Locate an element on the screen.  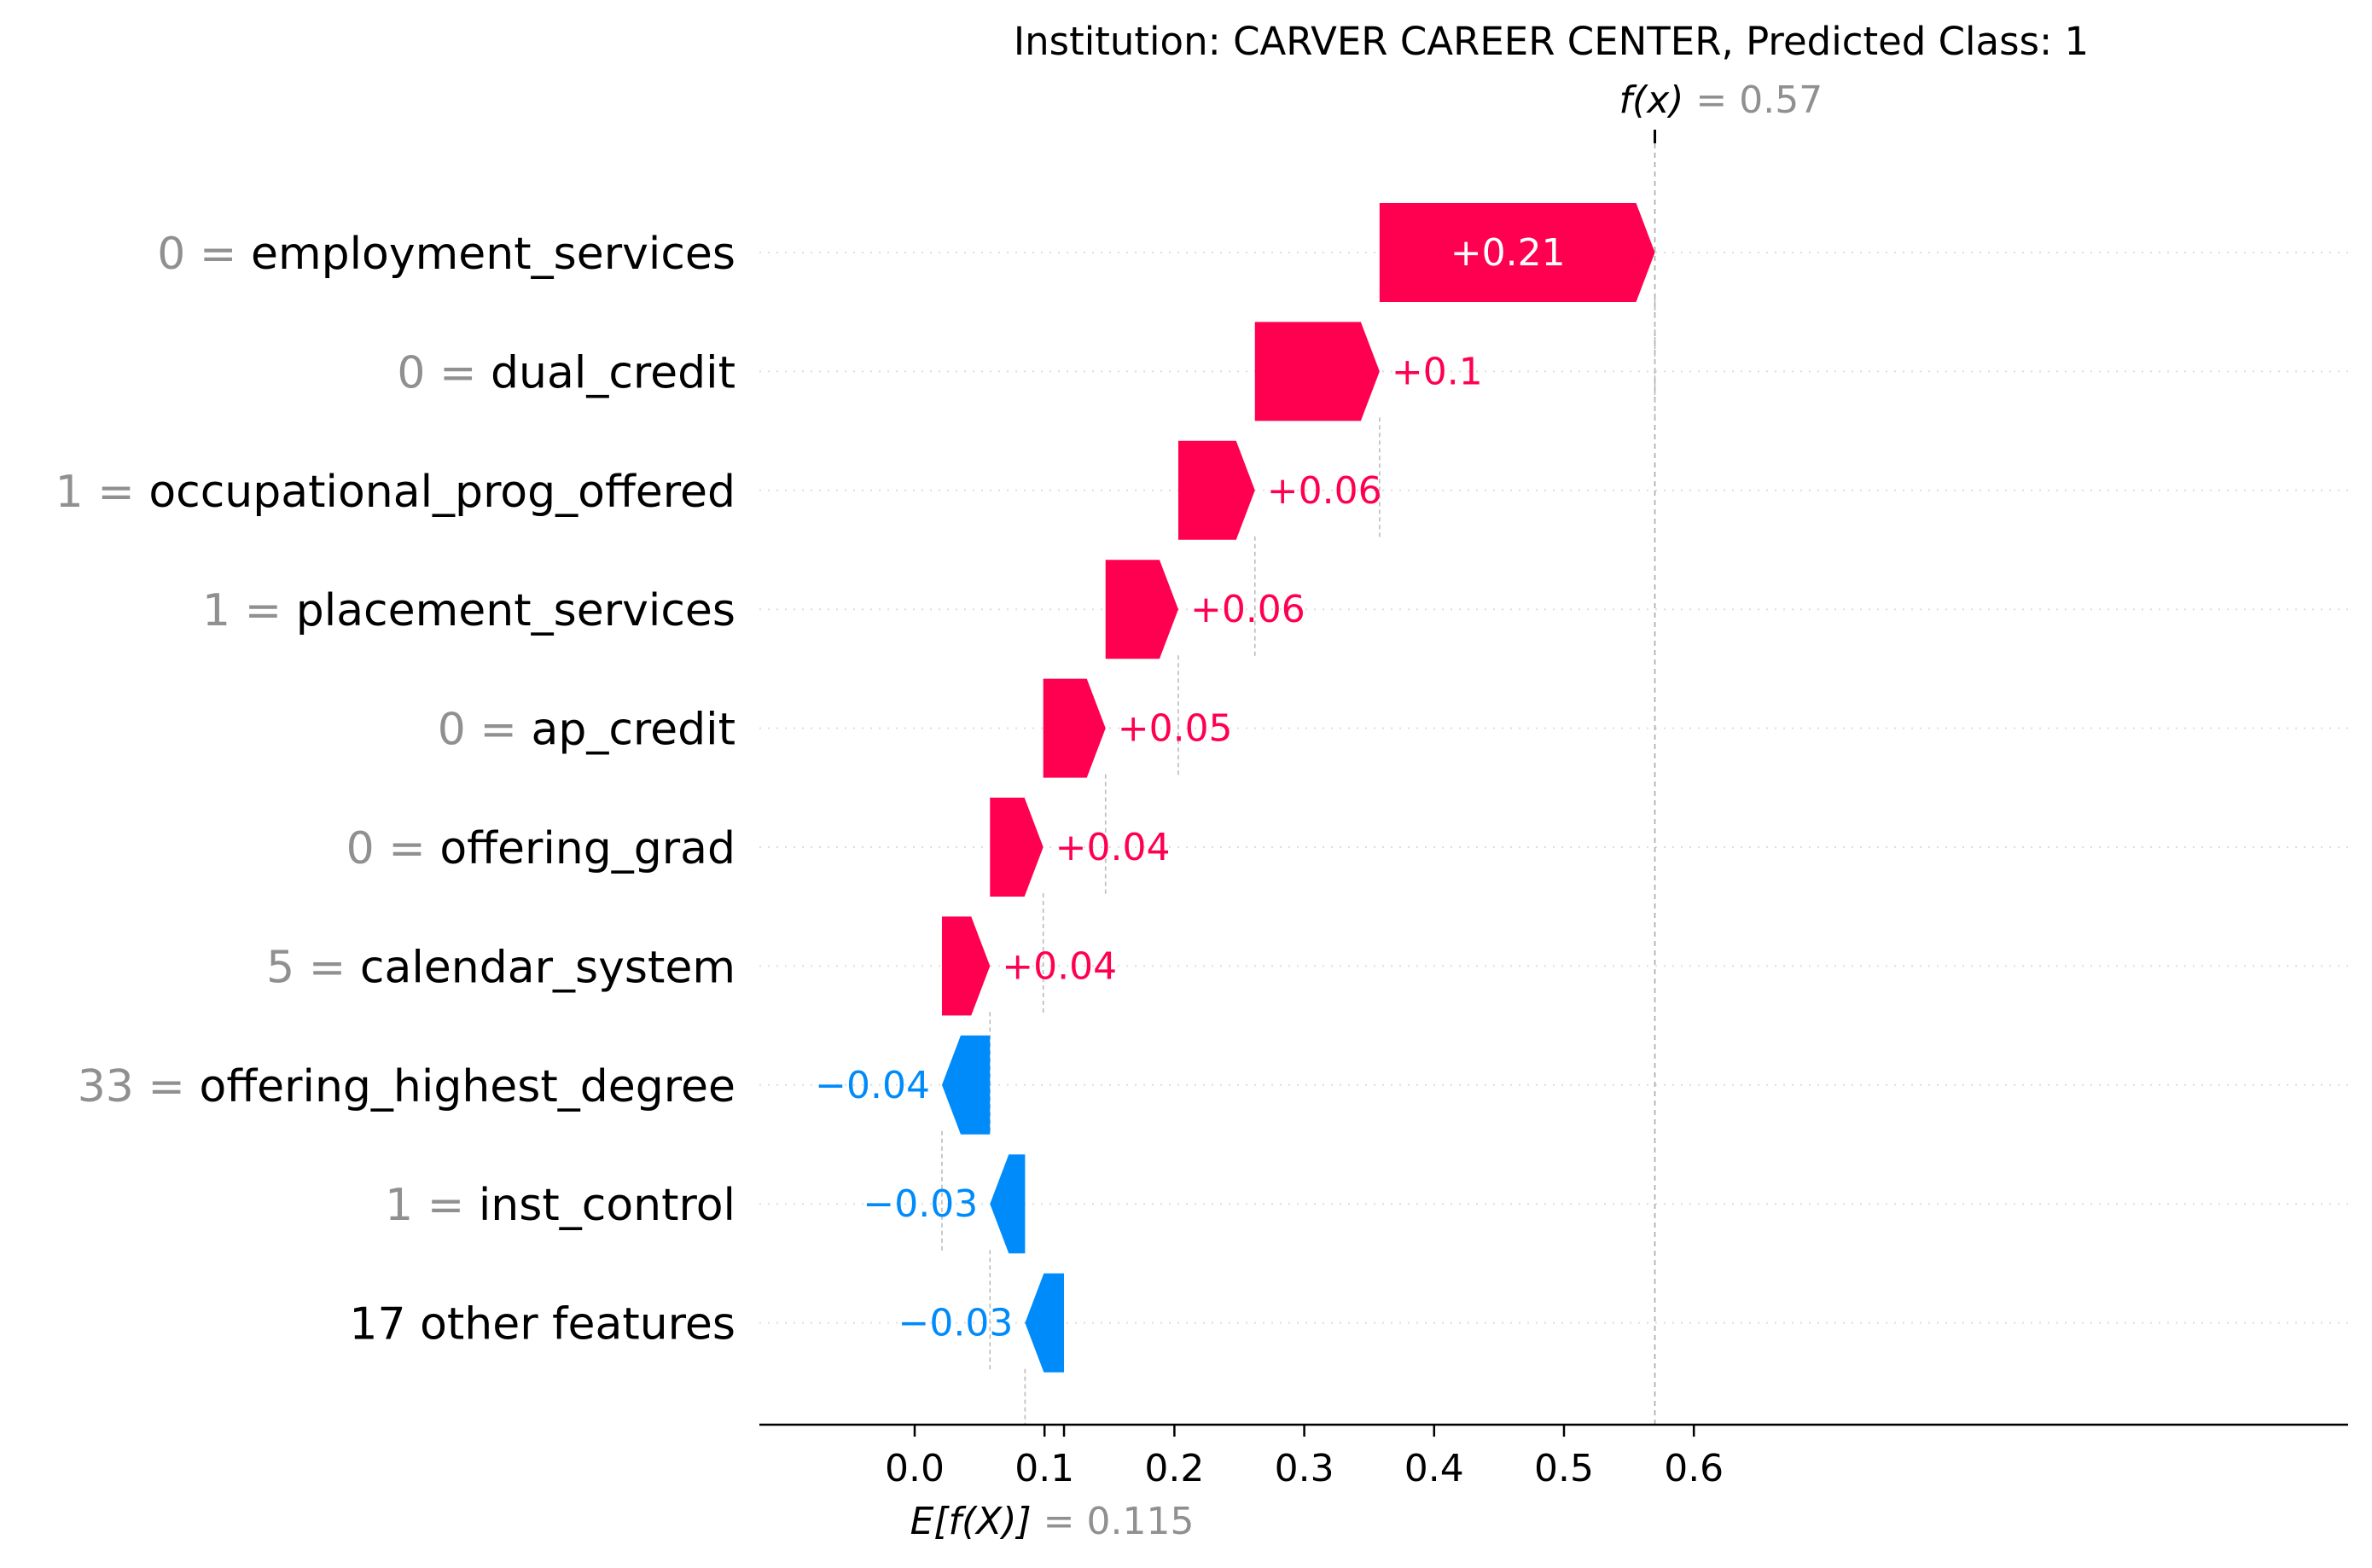
feature-name: offering_highest_degree is located at coordinates (468, 1086).